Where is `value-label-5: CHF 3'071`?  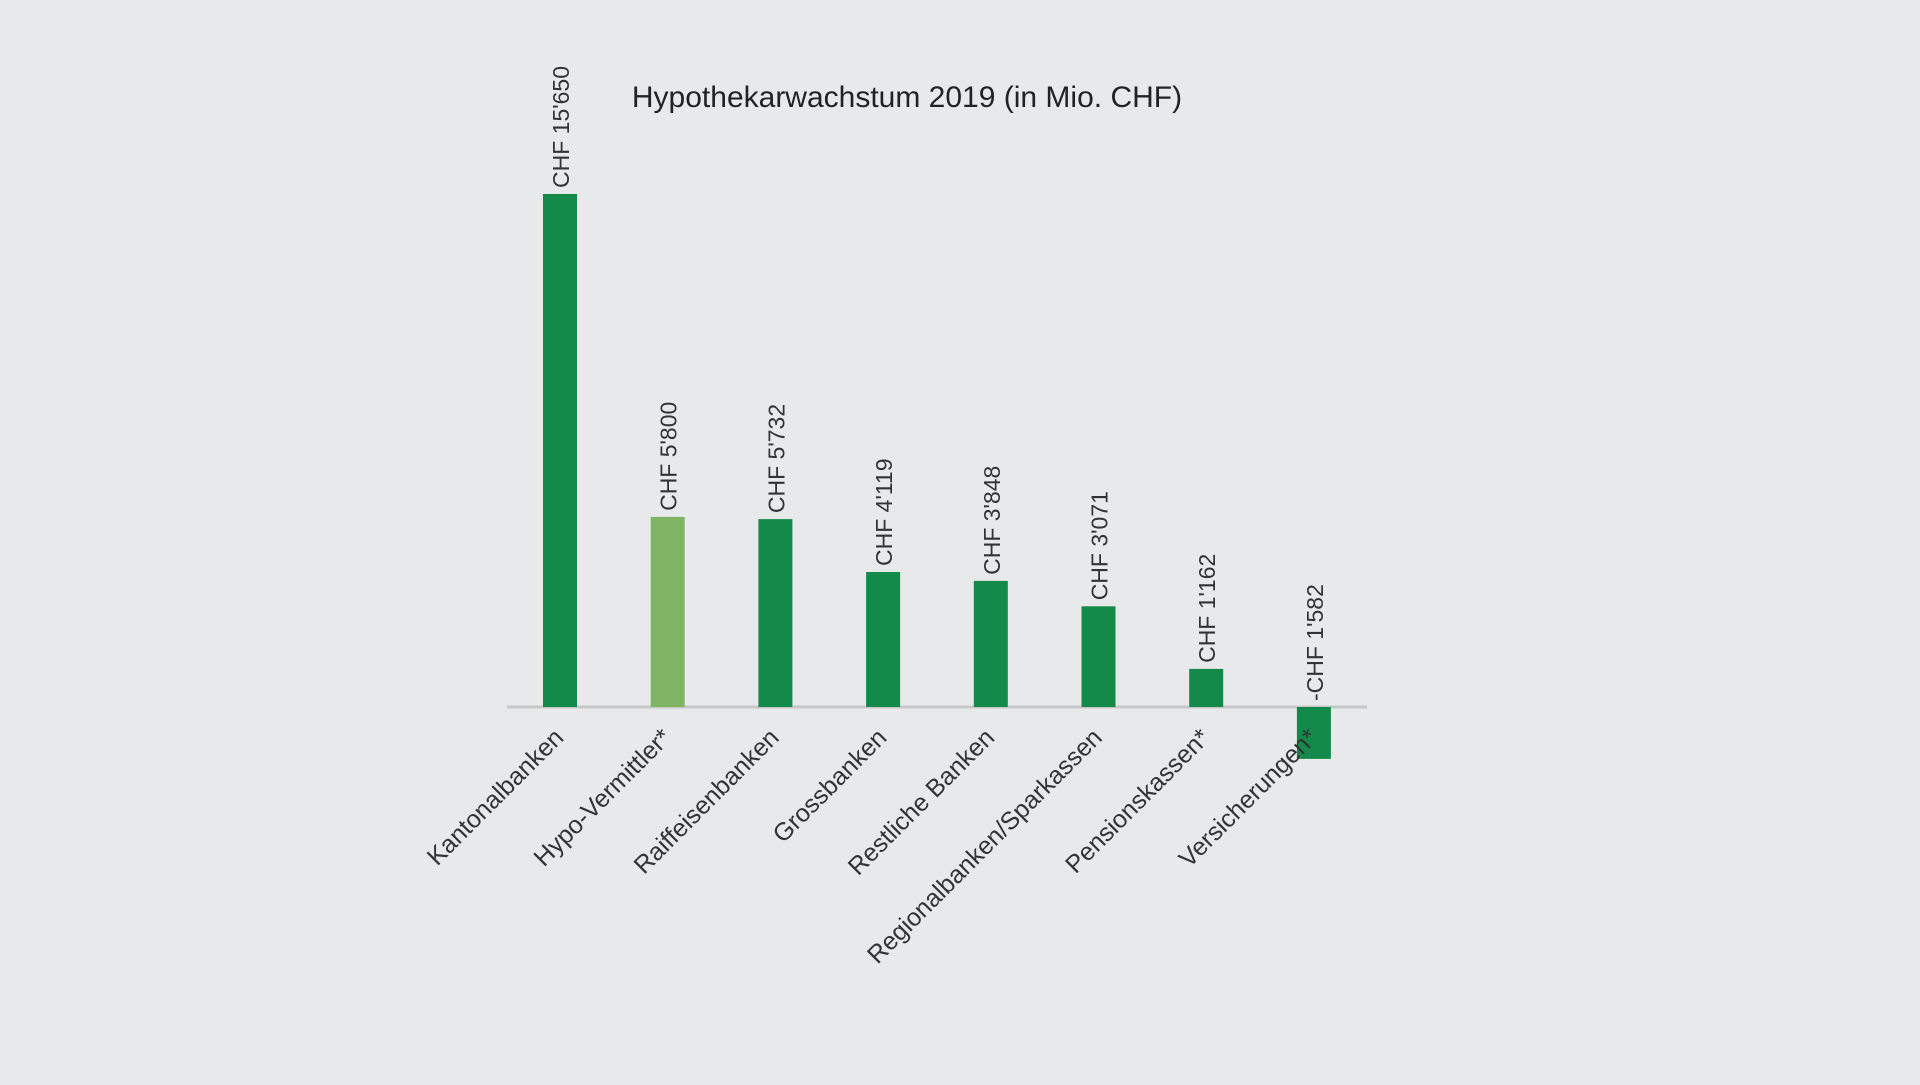
value-label-5: CHF 3'071 is located at coordinates (1100, 545).